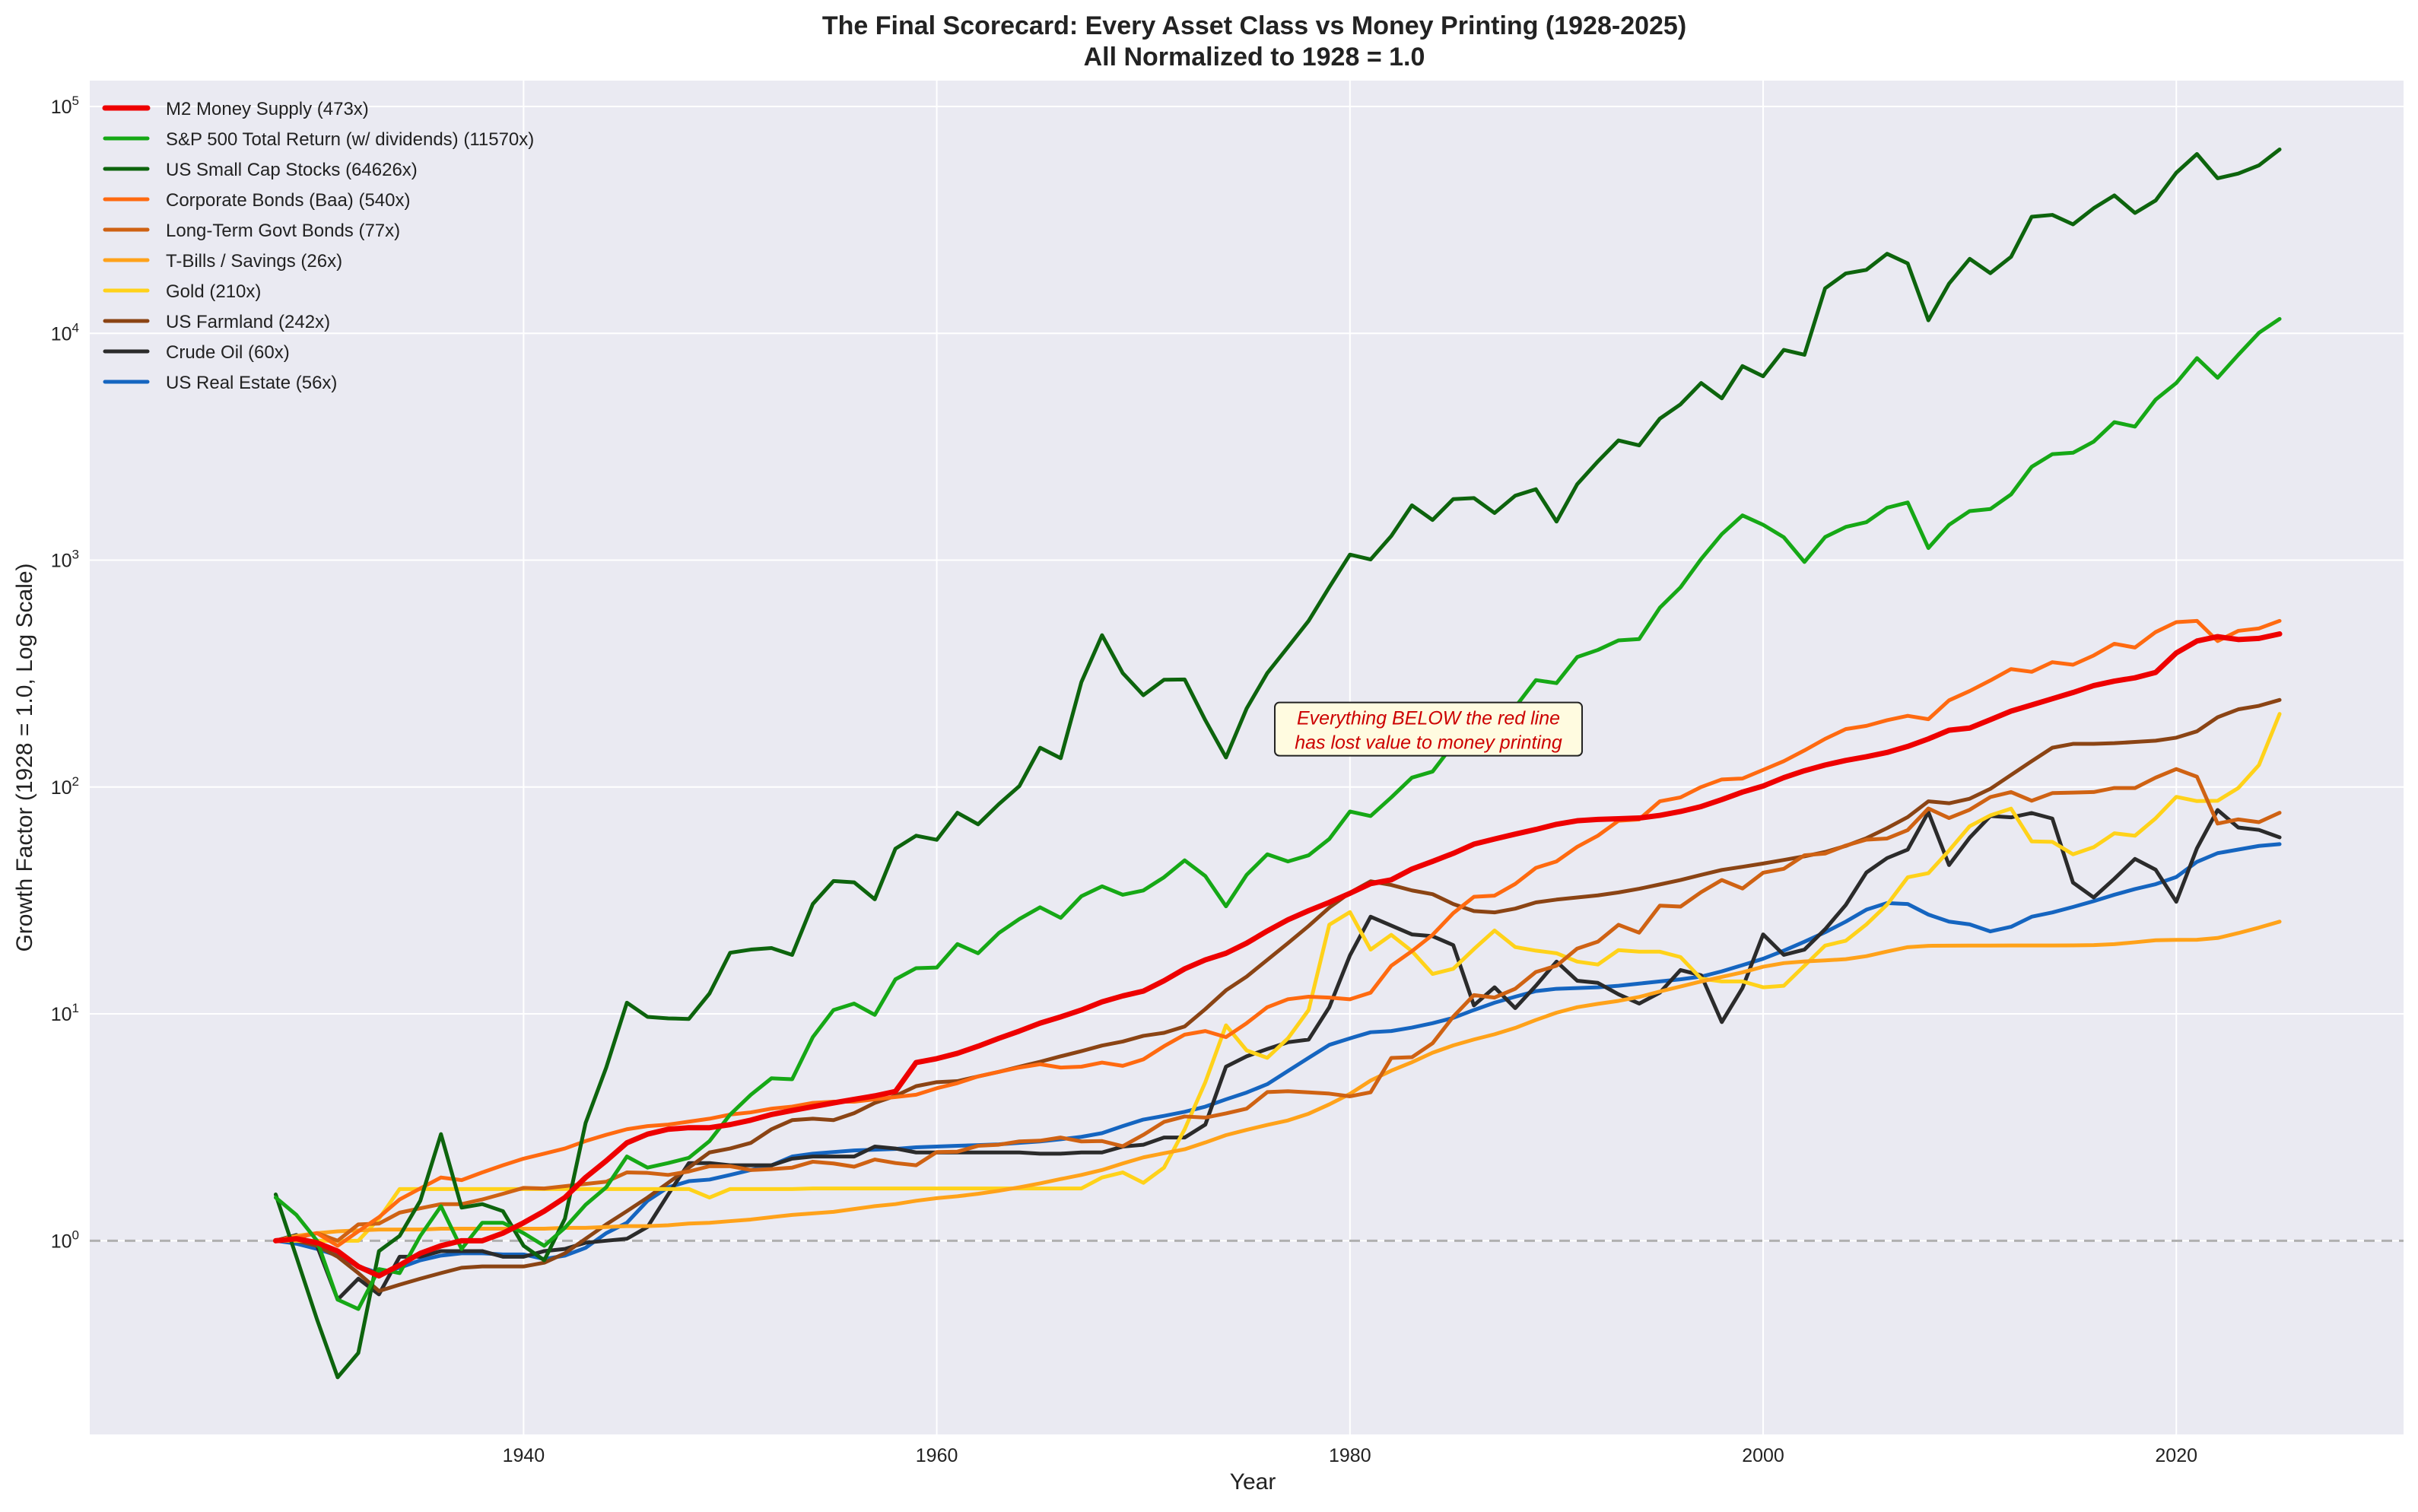  I want to click on x-axis-label: Year, so click(1253, 1482).